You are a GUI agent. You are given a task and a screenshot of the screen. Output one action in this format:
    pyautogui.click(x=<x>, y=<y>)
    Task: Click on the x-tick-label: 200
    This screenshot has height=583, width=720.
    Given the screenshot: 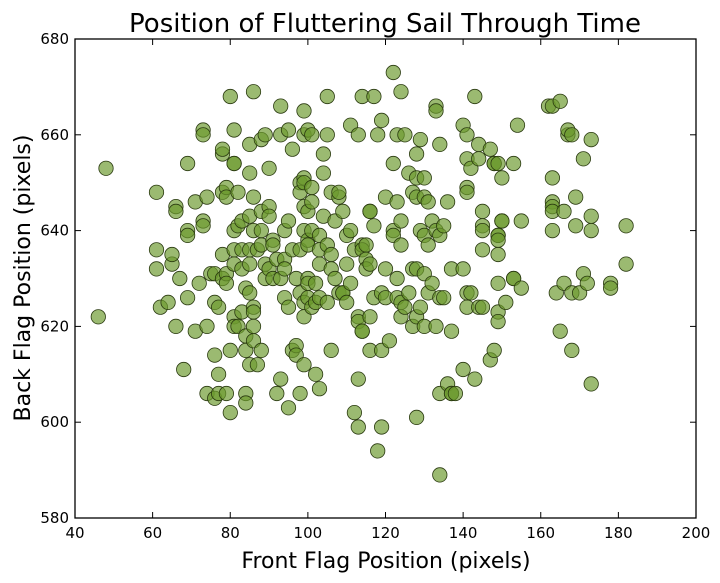 What is the action you would take?
    pyautogui.click(x=696, y=533)
    